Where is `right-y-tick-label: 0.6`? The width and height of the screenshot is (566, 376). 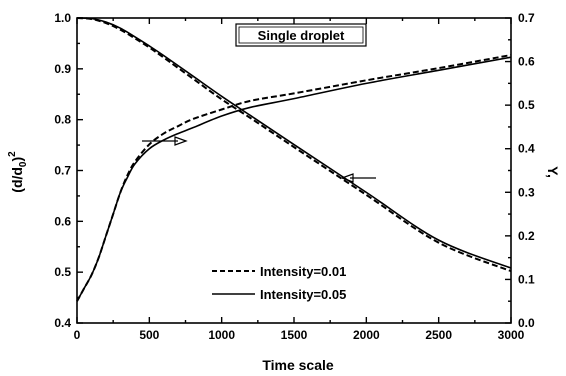 right-y-tick-label: 0.6 is located at coordinates (526, 62).